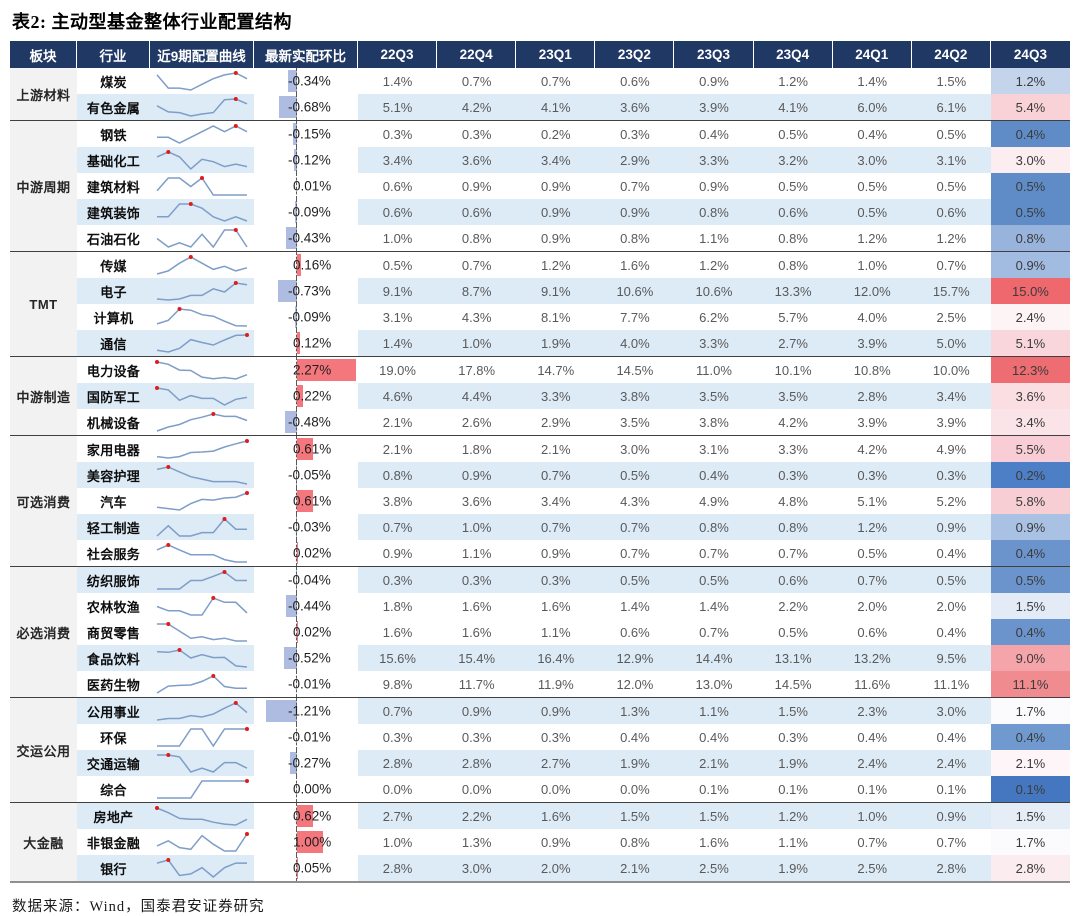 This screenshot has height=916, width=1080. What do you see at coordinates (1030, 107) in the screenshot?
I see `quarter-value-24Q3: 5.4%` at bounding box center [1030, 107].